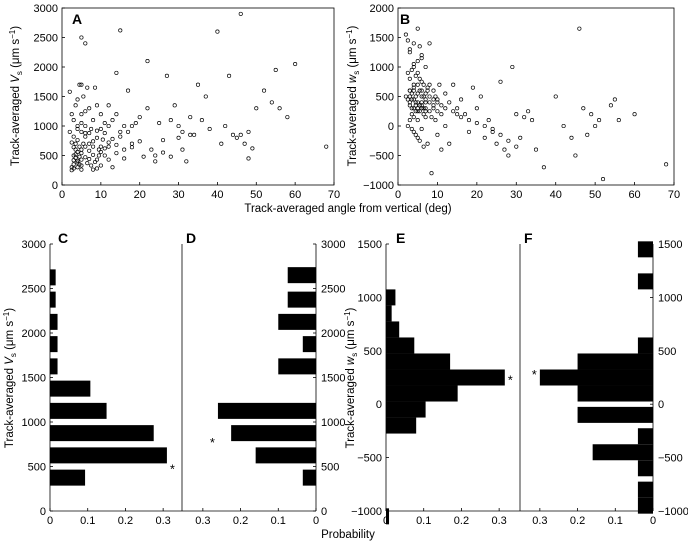 This screenshot has height=544, width=688. I want to click on panel-c-bars: *, so click(112, 377).